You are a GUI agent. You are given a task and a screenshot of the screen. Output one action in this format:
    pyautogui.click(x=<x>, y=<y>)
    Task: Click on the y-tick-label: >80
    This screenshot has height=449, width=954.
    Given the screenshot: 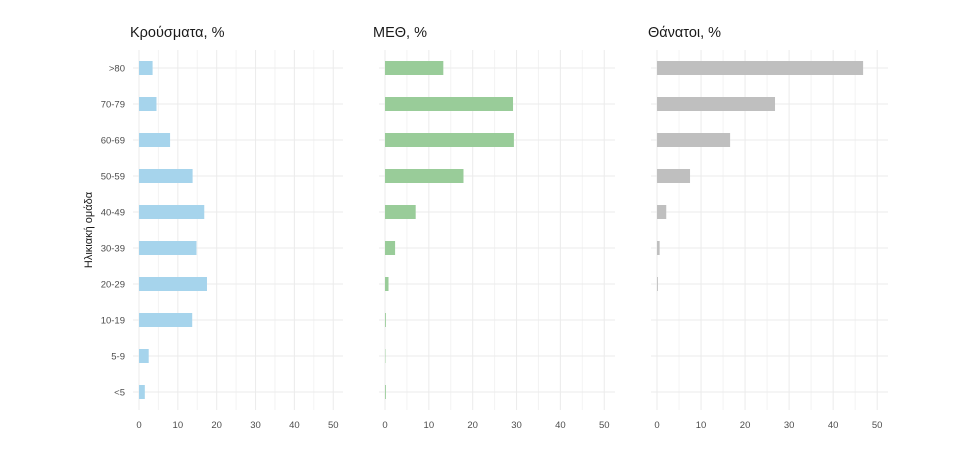 What is the action you would take?
    pyautogui.click(x=117, y=69)
    